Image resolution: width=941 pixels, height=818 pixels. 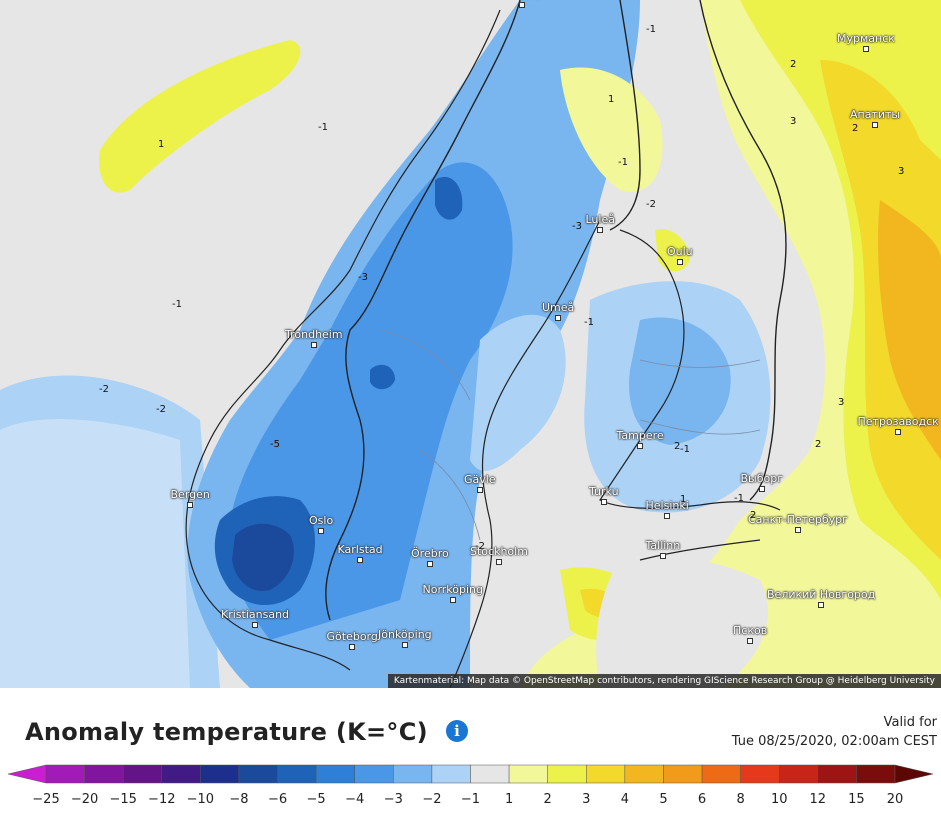 What do you see at coordinates (255, 614) in the screenshot?
I see `city-label: Kristiansand` at bounding box center [255, 614].